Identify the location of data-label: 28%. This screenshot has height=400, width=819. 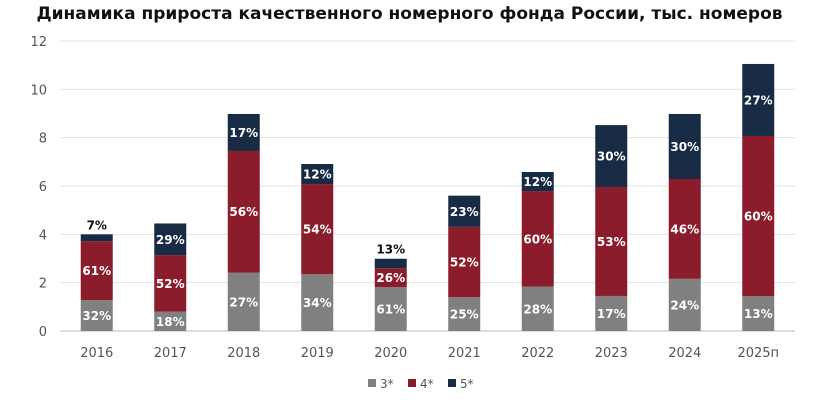
(537, 309).